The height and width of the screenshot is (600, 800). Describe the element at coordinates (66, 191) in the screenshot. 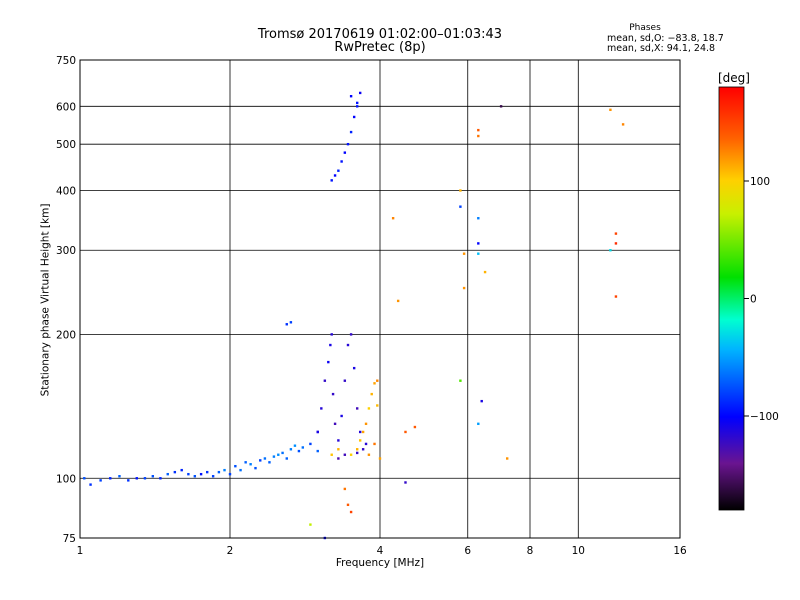

I see `y-tick-label: 400` at that location.